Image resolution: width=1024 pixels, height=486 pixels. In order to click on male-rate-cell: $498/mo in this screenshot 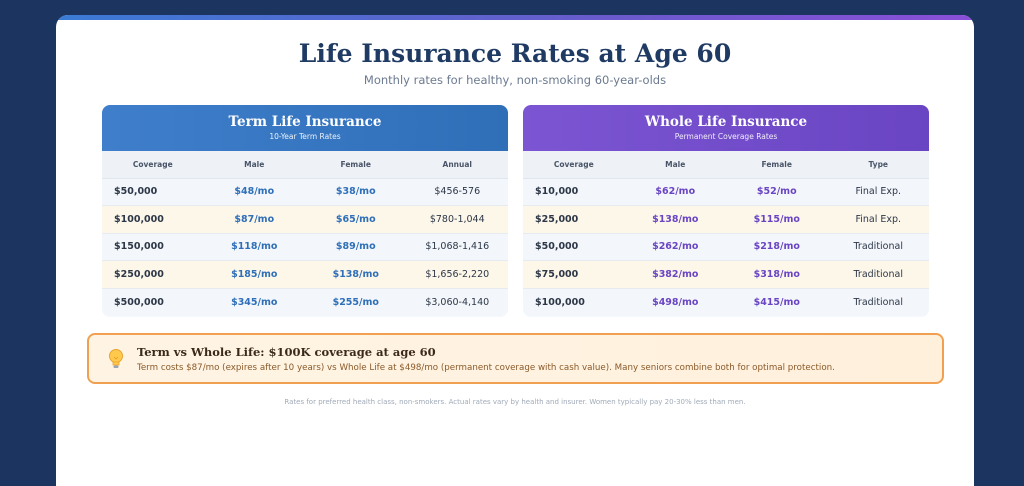, I will do `click(675, 302)`.